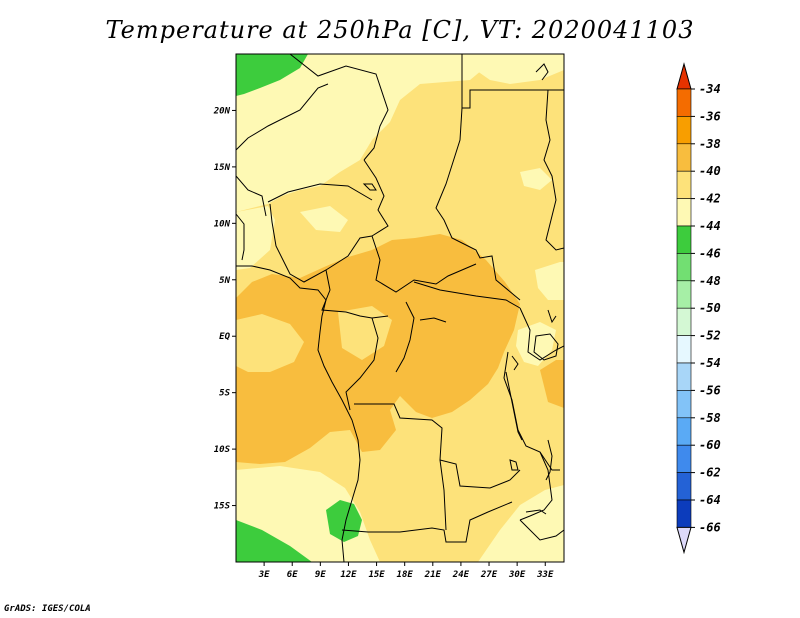 This screenshot has width=800, height=618. I want to click on colorbar-label: -44, so click(710, 226).